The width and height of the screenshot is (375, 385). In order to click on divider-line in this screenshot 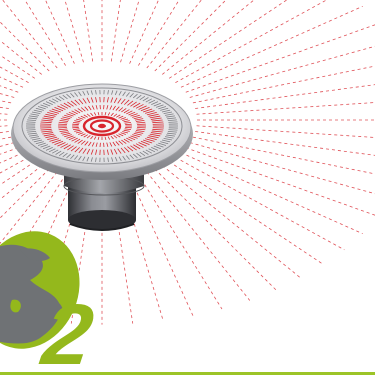, I will do `click(187, 373)`.